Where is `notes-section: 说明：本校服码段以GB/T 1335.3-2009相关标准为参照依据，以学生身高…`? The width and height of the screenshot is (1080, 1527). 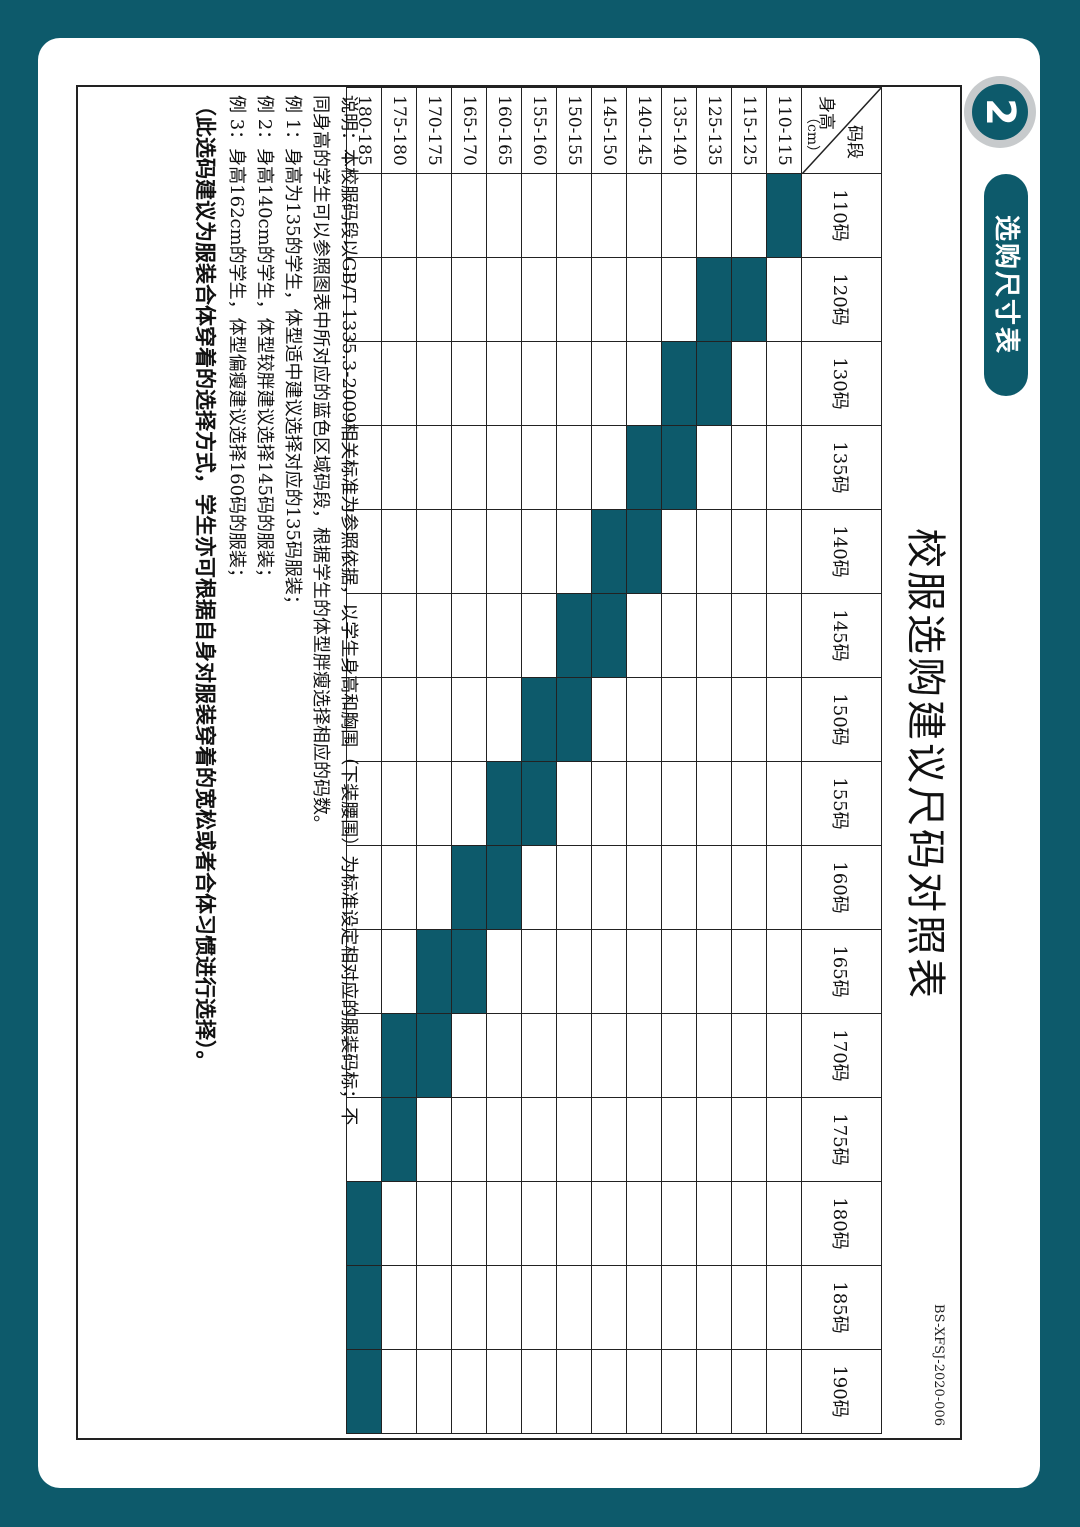 notes-section: 说明：本校服码段以GB/T 1335.3-2009相关标准为参照依据，以学生身高… is located at coordinates (275, 765).